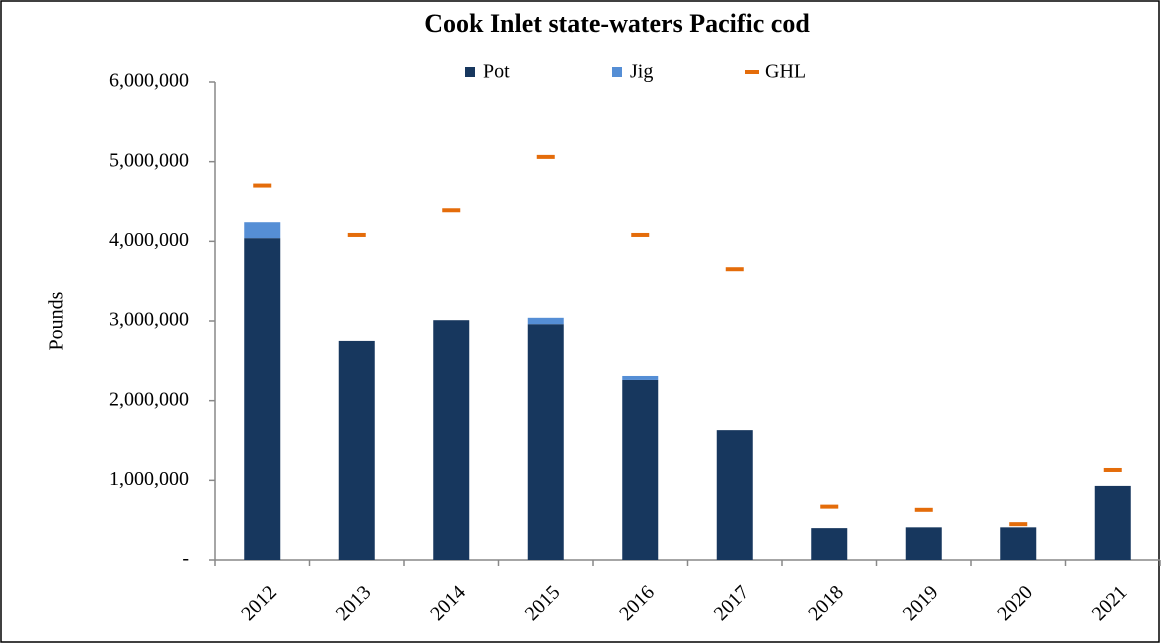 Image resolution: width=1161 pixels, height=644 pixels. What do you see at coordinates (496, 72) in the screenshot?
I see `legend-label: Pot` at bounding box center [496, 72].